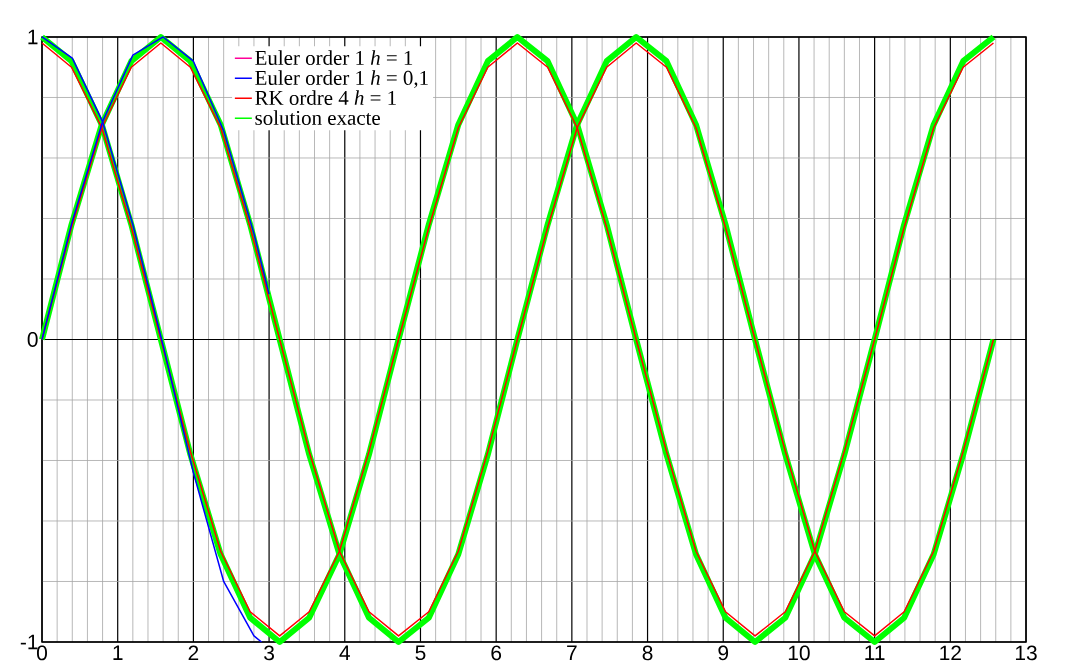 The width and height of the screenshot is (1074, 670). What do you see at coordinates (950, 653) in the screenshot?
I see `x-tick-label: 12` at bounding box center [950, 653].